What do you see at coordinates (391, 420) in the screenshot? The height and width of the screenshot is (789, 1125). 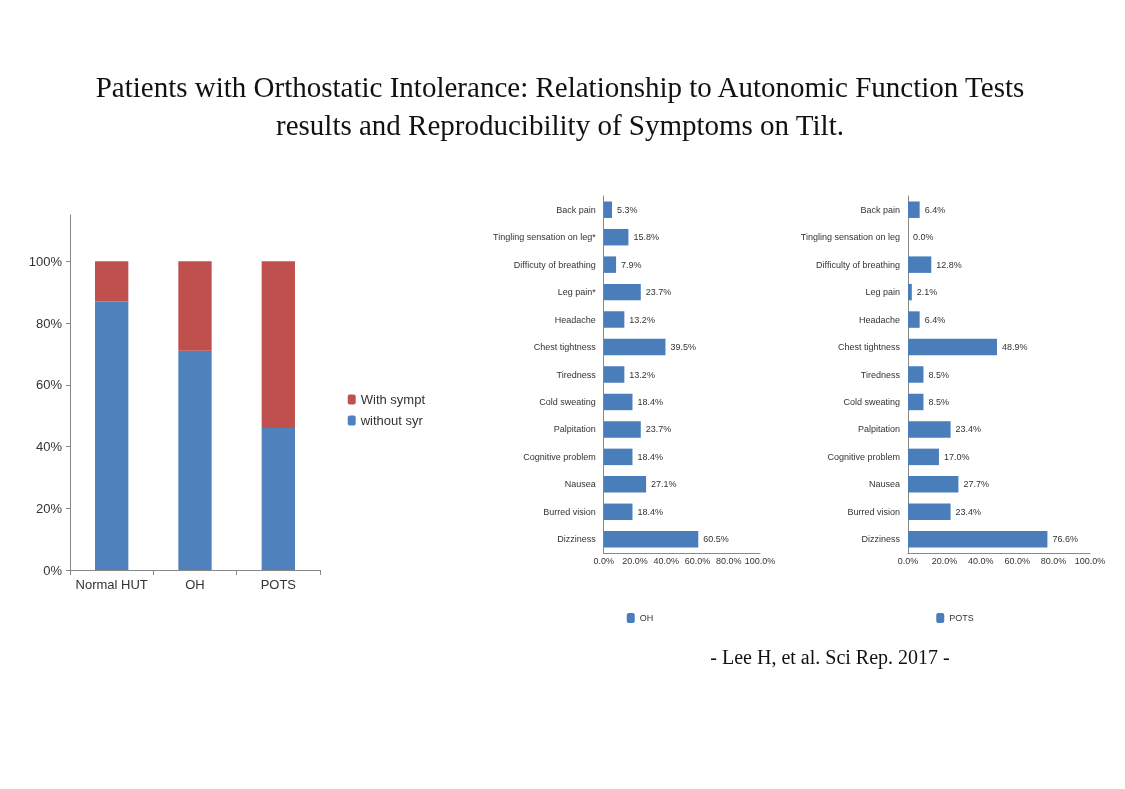 I see `legend-label: without syr` at bounding box center [391, 420].